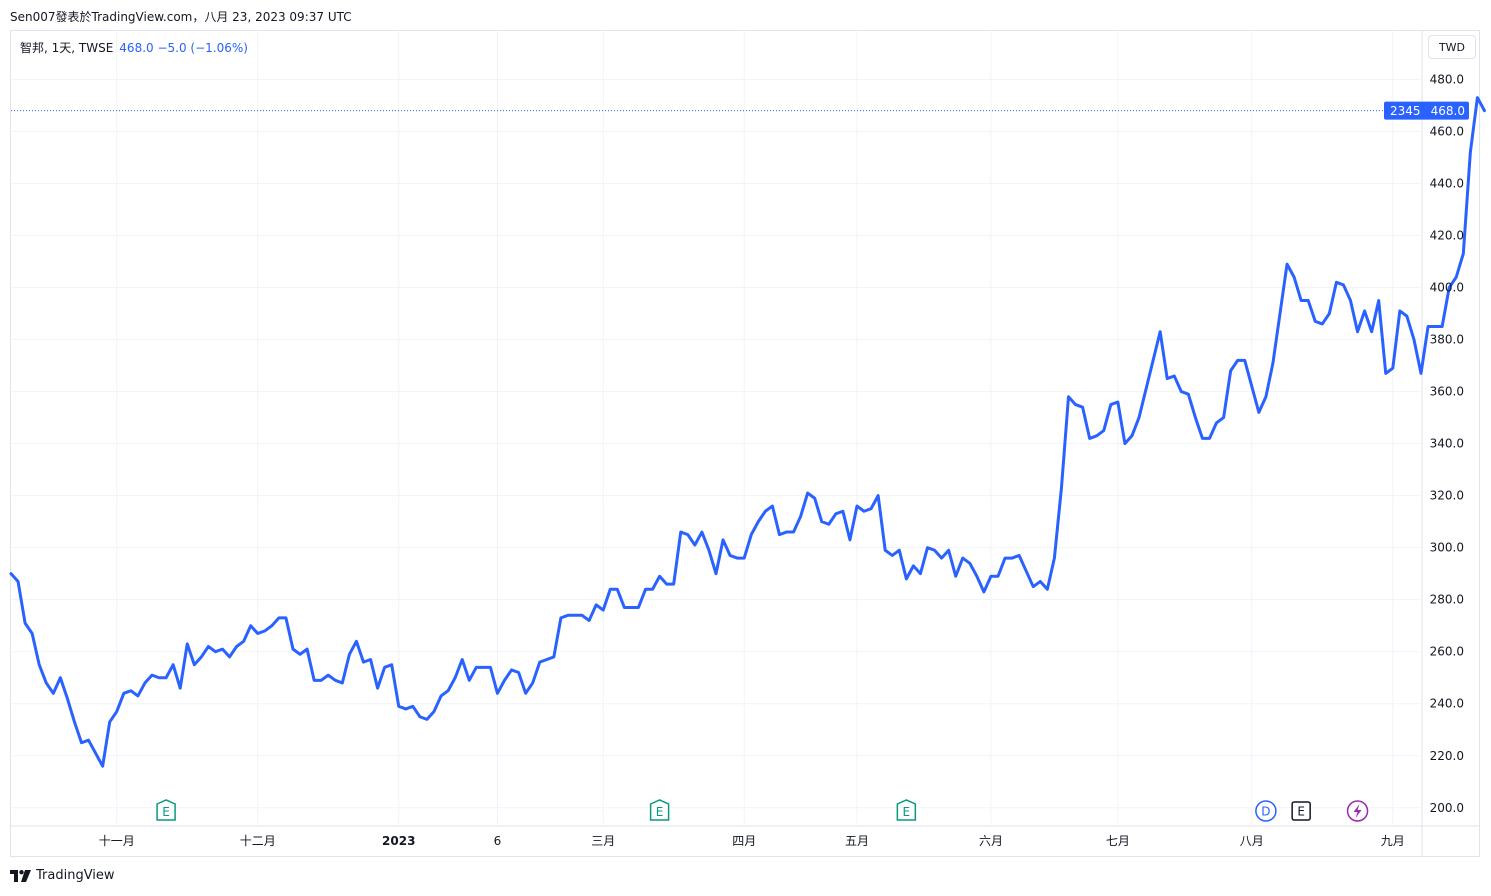  What do you see at coordinates (1118, 841) in the screenshot?
I see `x-tick-label: 七月` at bounding box center [1118, 841].